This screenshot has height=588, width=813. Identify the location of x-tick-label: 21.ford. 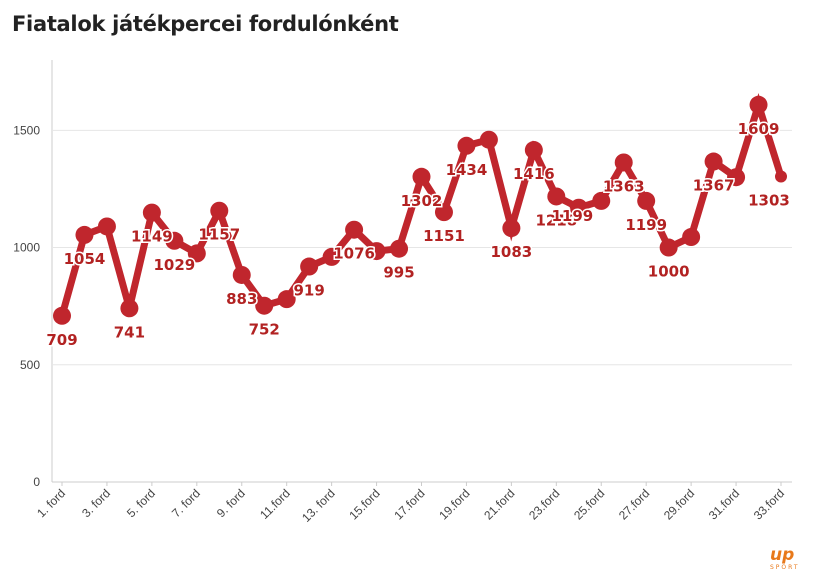
(499, 504).